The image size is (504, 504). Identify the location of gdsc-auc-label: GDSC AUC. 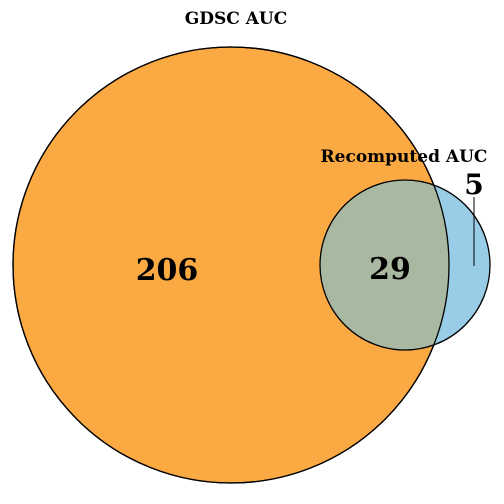
(236, 19).